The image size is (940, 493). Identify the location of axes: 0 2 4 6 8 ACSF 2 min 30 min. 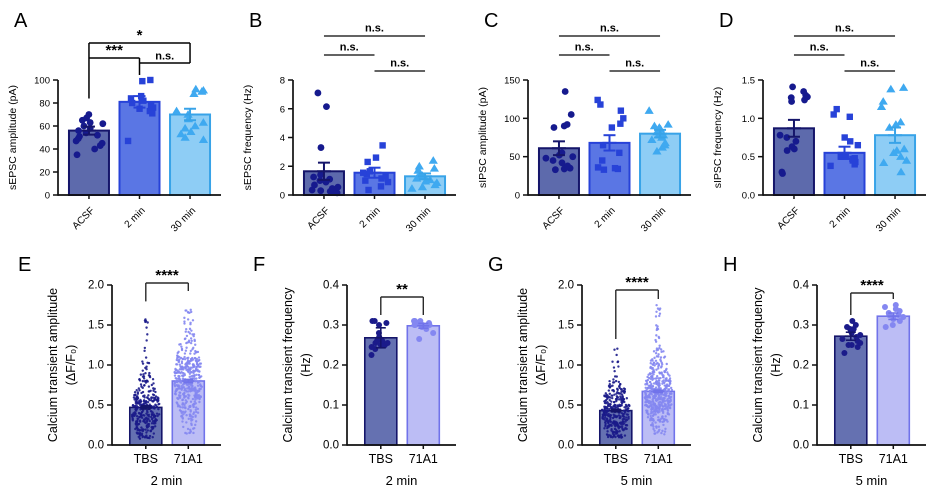
(368, 155).